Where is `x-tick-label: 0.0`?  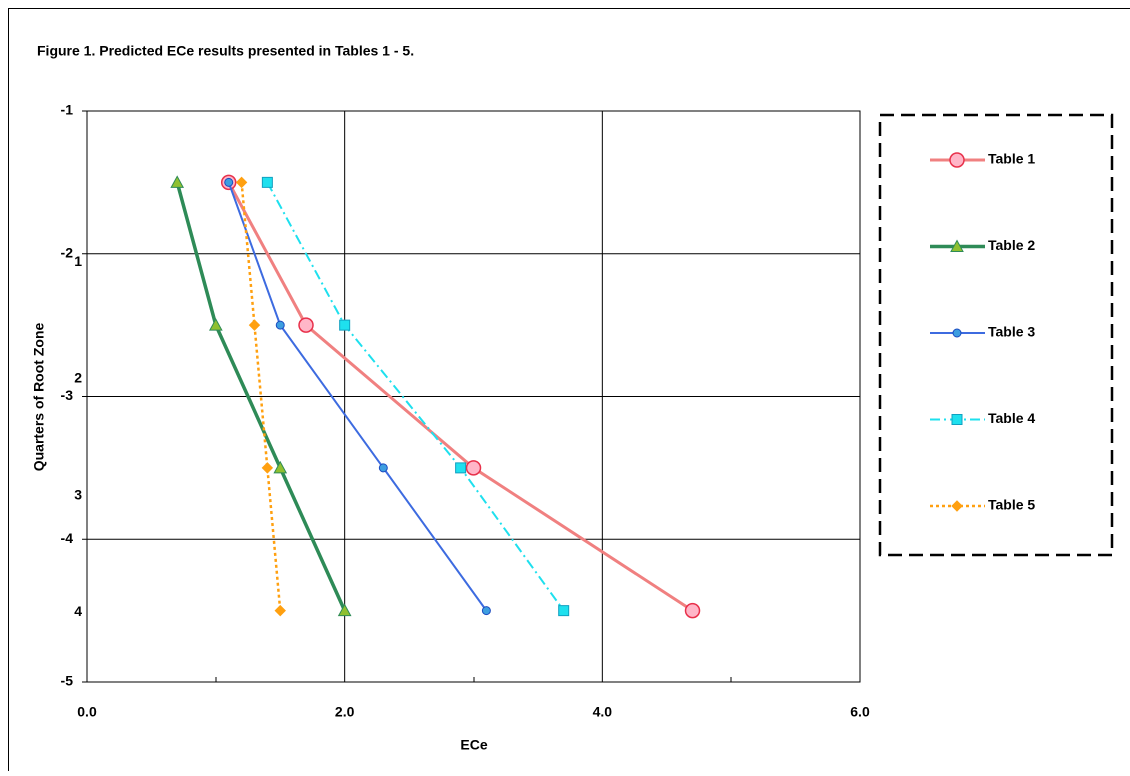 x-tick-label: 0.0 is located at coordinates (87, 712).